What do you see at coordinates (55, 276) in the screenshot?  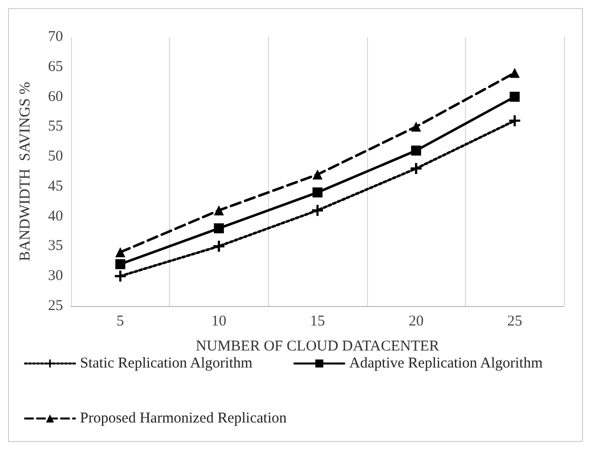 I see `y-tick-label: 30` at bounding box center [55, 276].